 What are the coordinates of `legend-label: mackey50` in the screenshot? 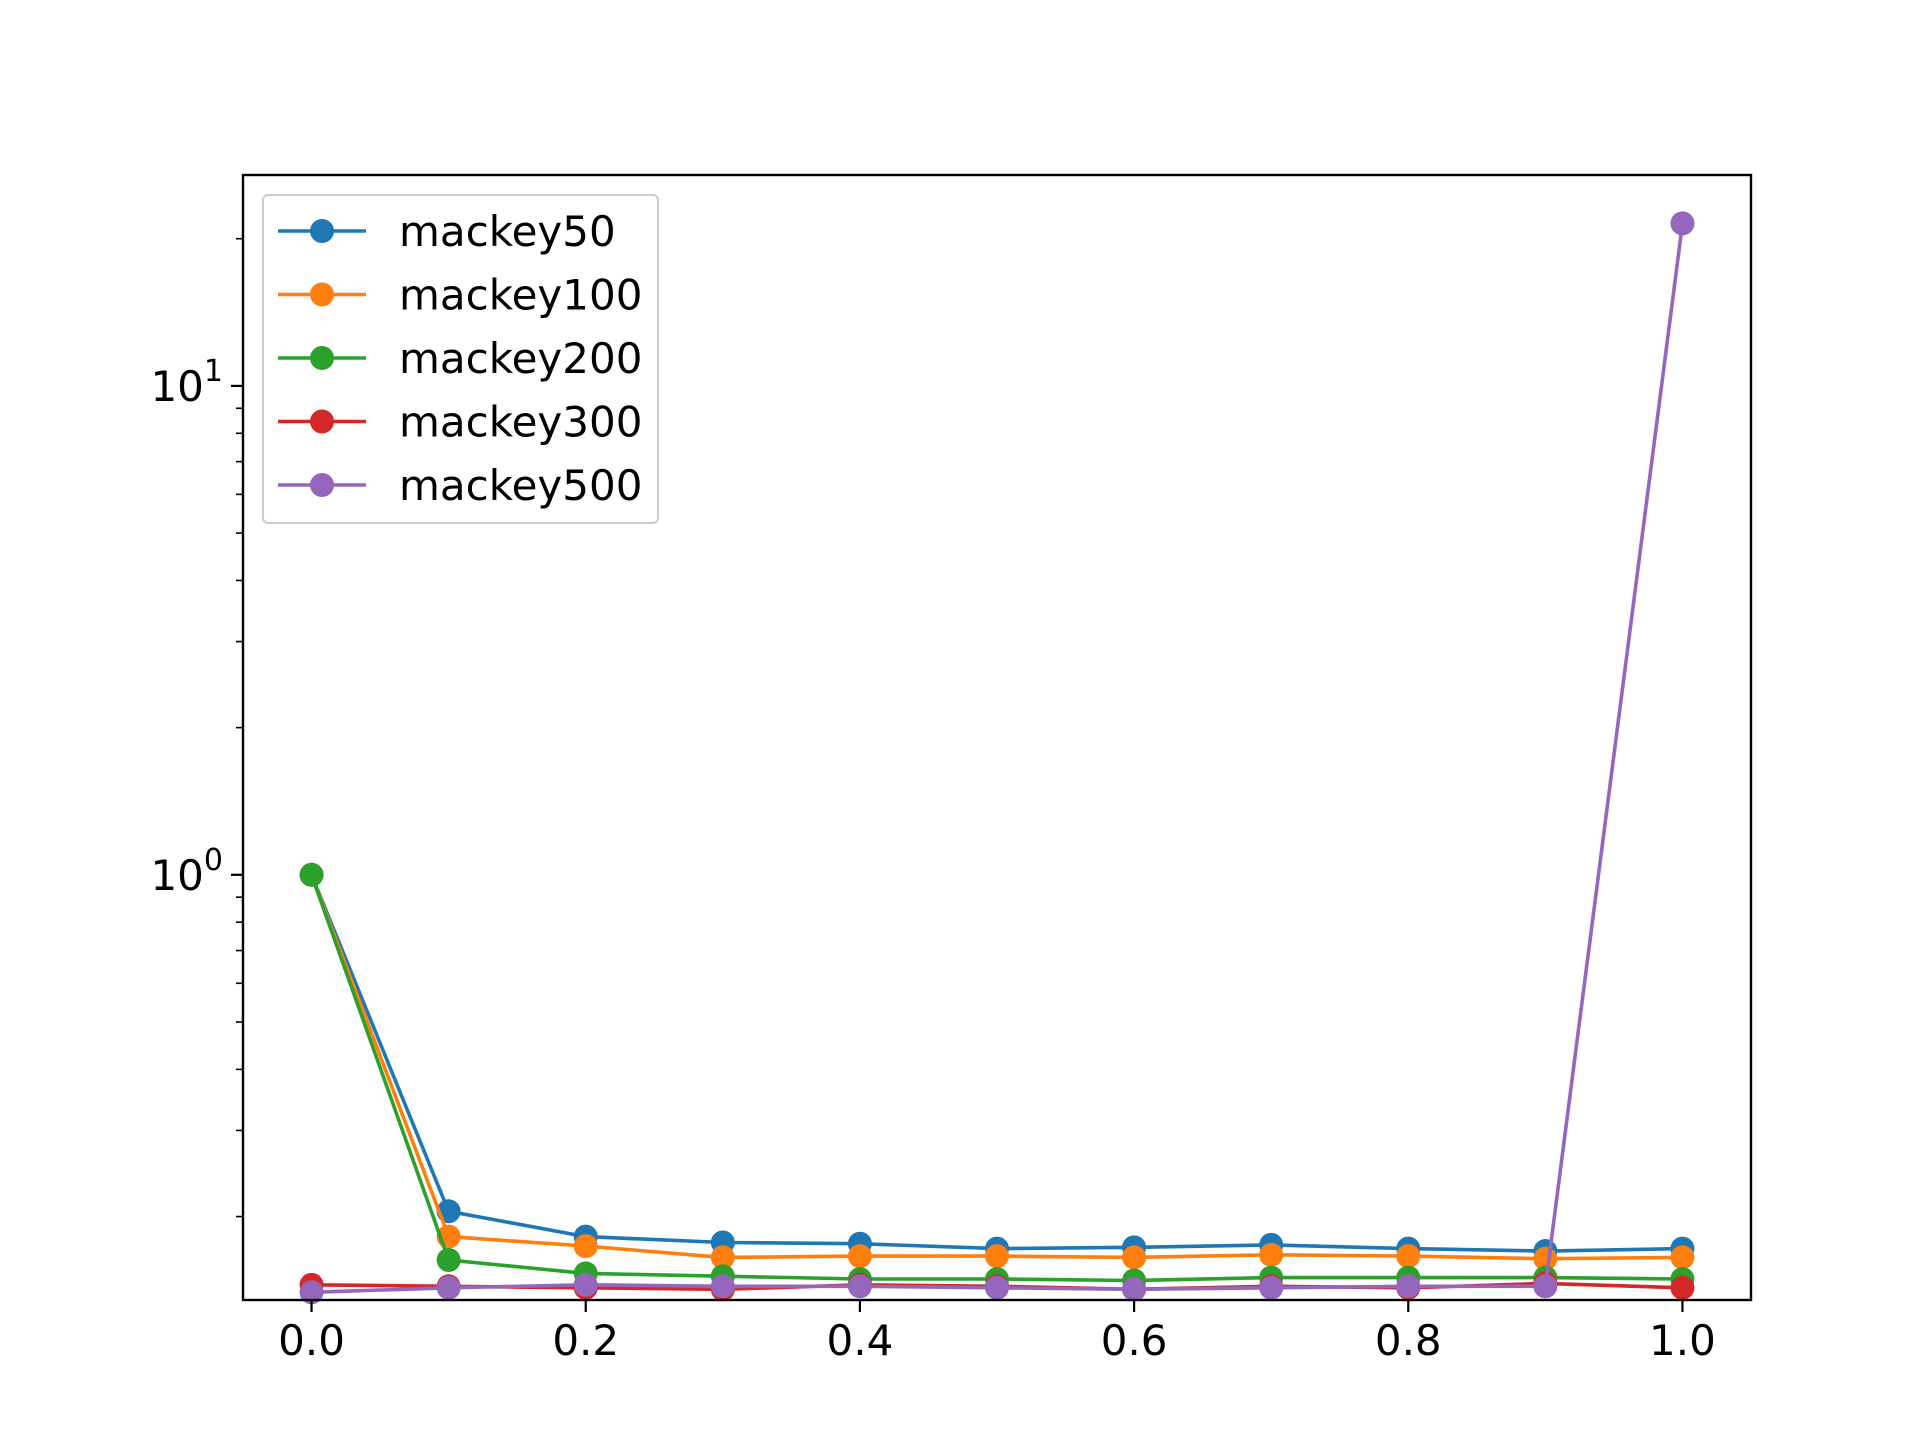 It's located at (507, 231).